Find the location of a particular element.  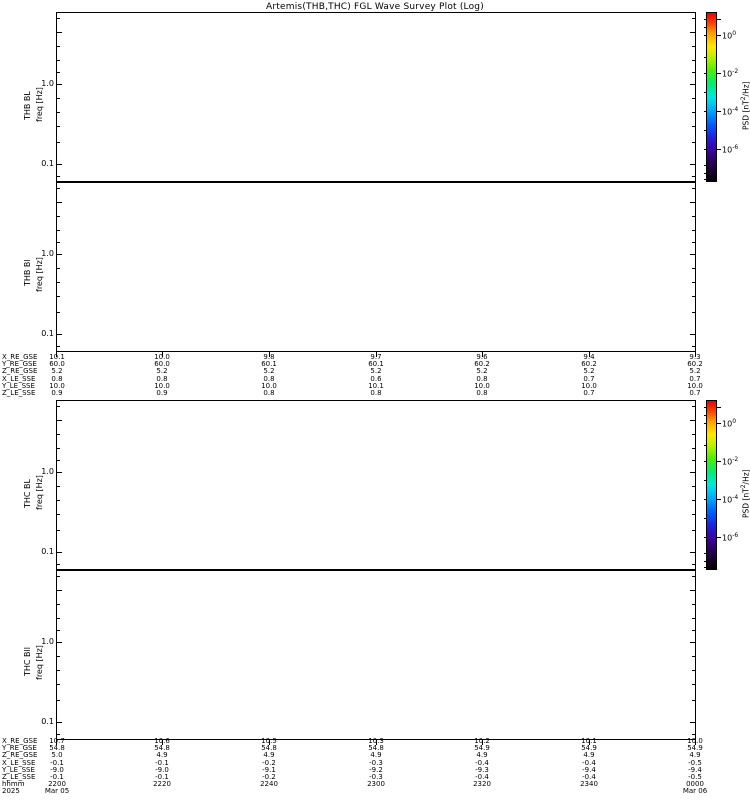

row-label: Z_RE_GSE is located at coordinates (20, 371).